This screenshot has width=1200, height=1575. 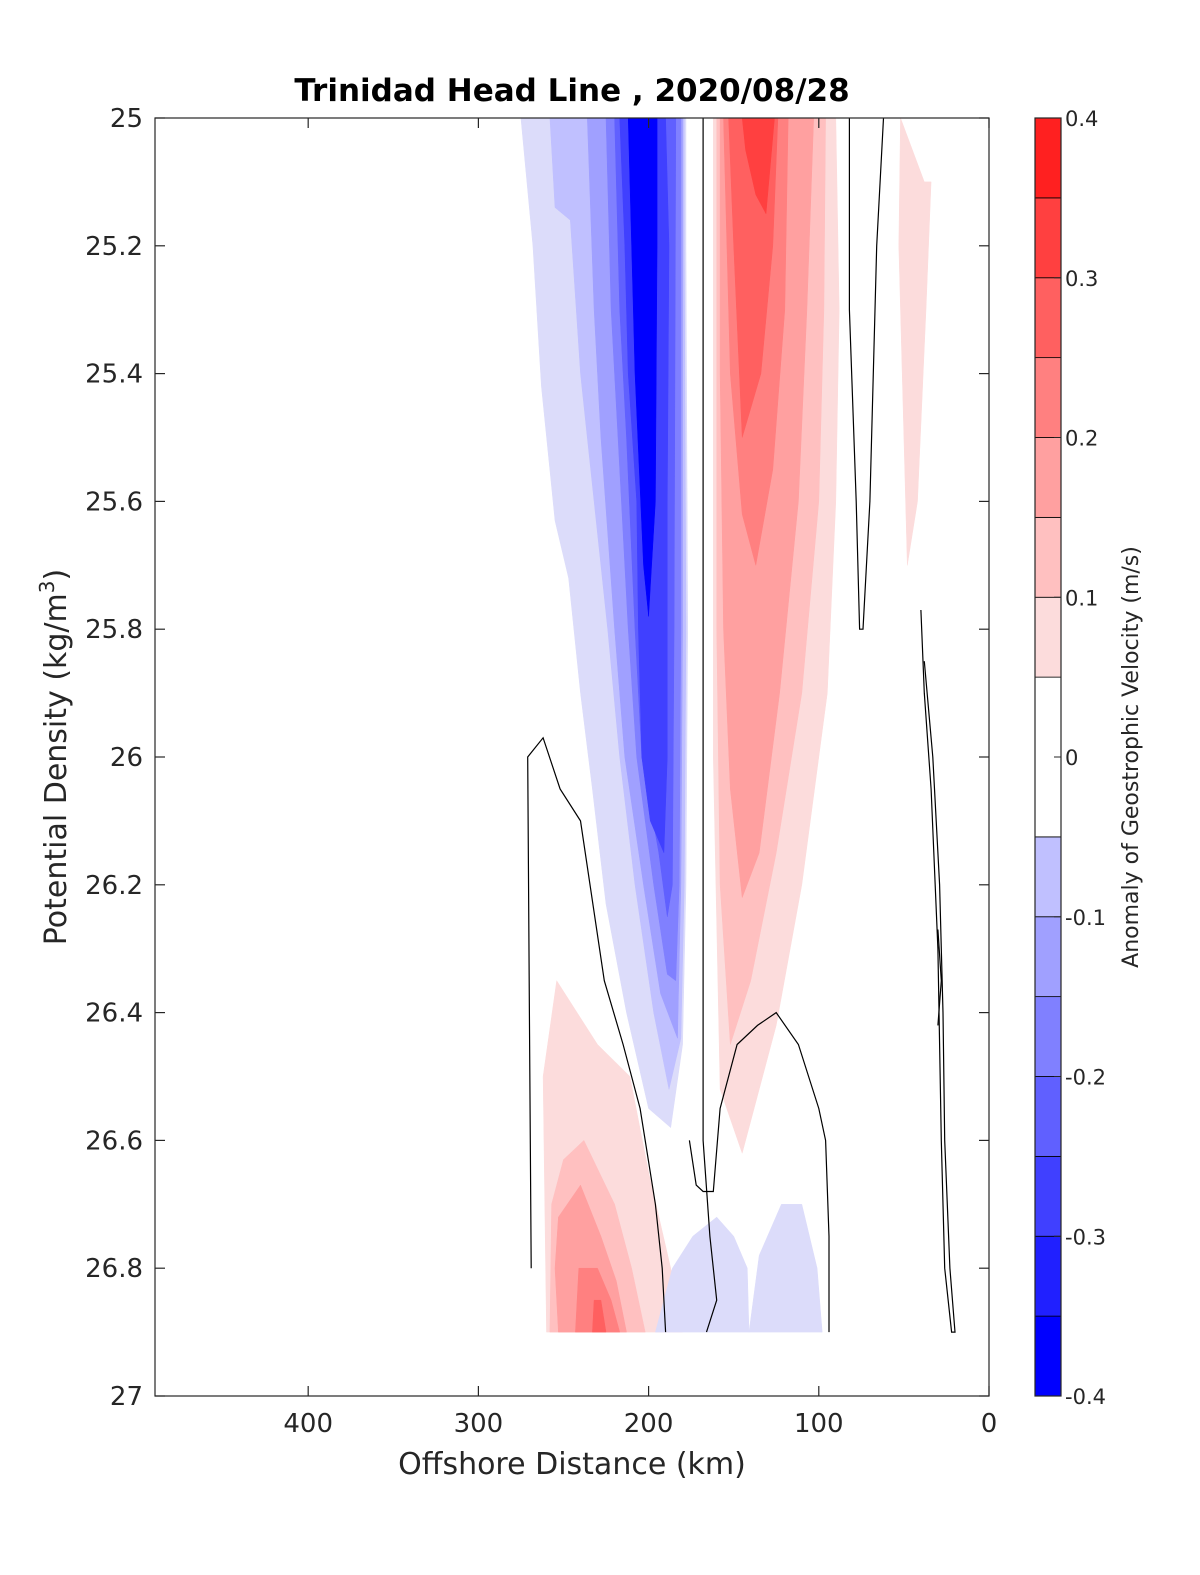 I want to click on y-tick-label: 26.8, so click(x=114, y=1269).